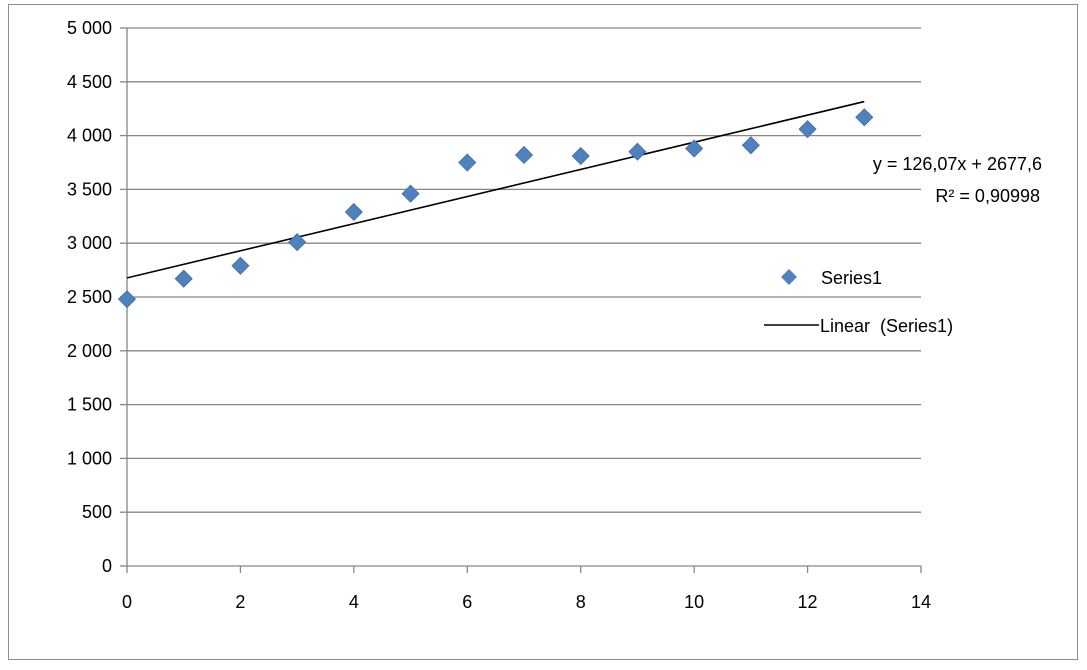 The image size is (1087, 670). I want to click on trendline-equation: y = 126,07x + 2677,6, so click(957, 164).